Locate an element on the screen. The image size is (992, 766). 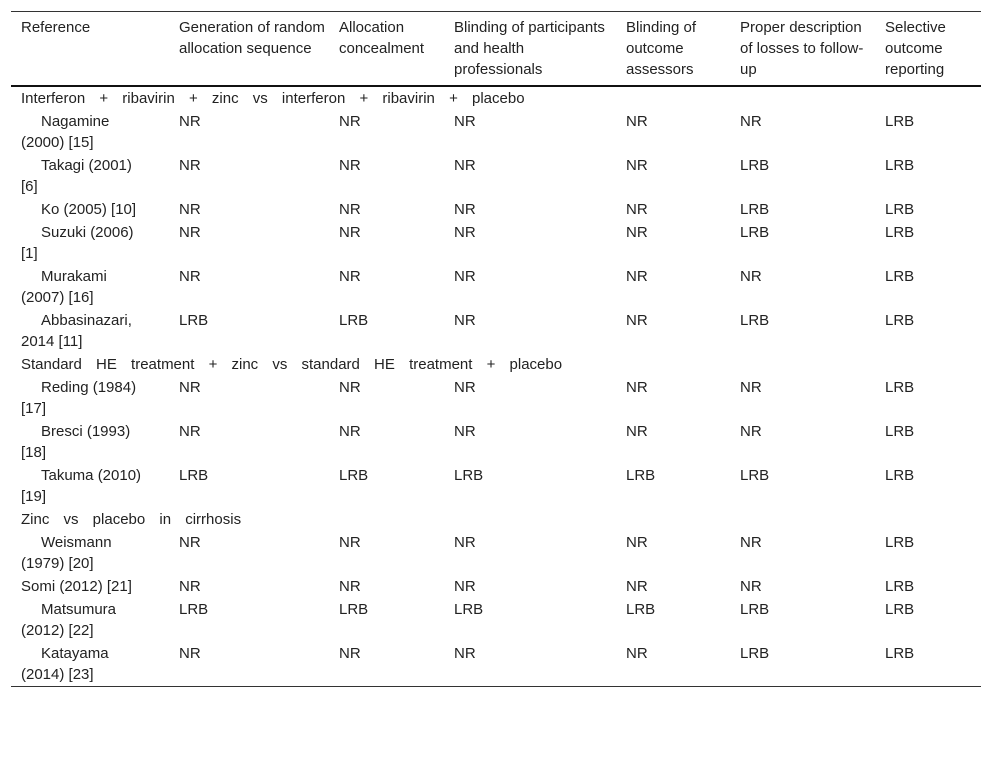
group-row: Zinc vs placebo in cirrhosis is located at coordinates (496, 519).